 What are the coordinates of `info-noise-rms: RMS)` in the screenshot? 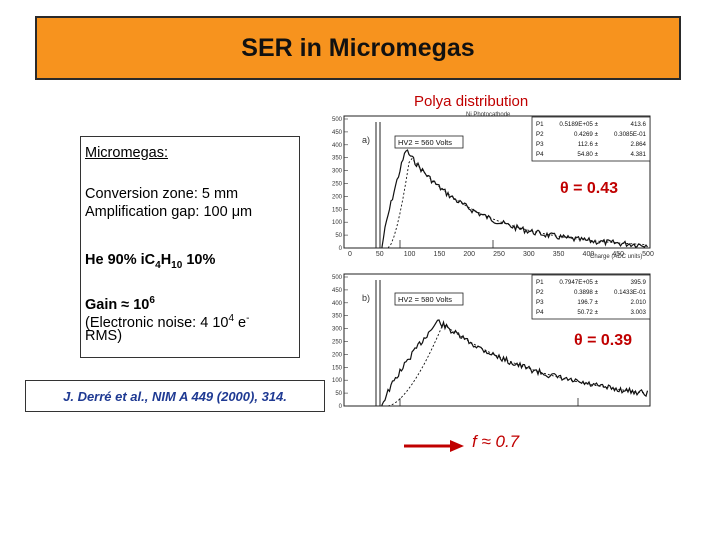 It's located at (104, 336).